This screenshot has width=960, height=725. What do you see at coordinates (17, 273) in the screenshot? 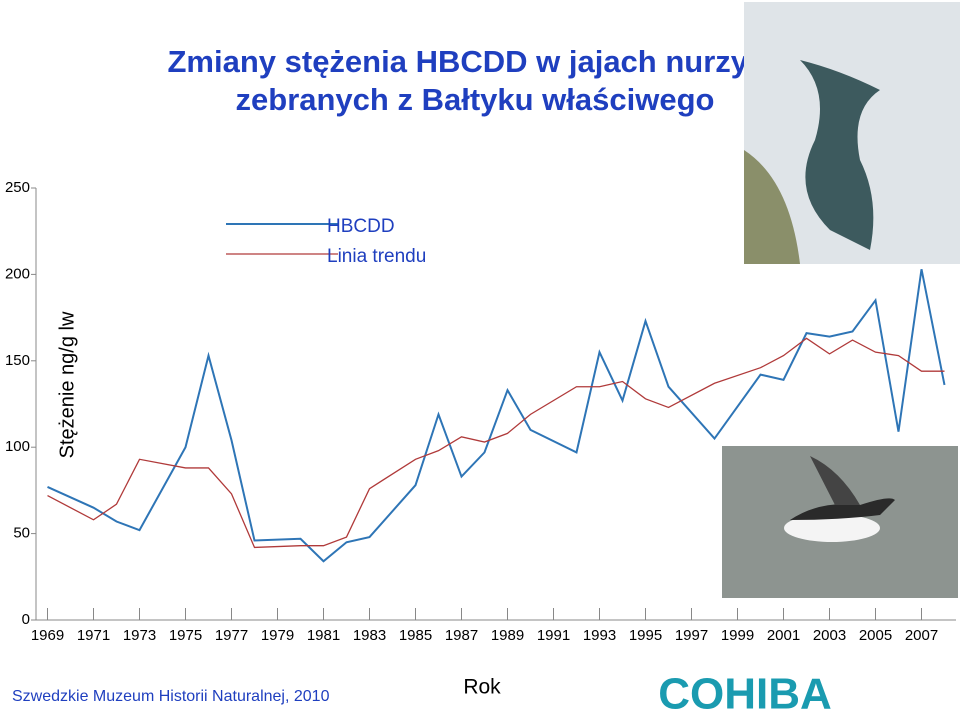
I see `y-tick-label: 200` at bounding box center [17, 273].